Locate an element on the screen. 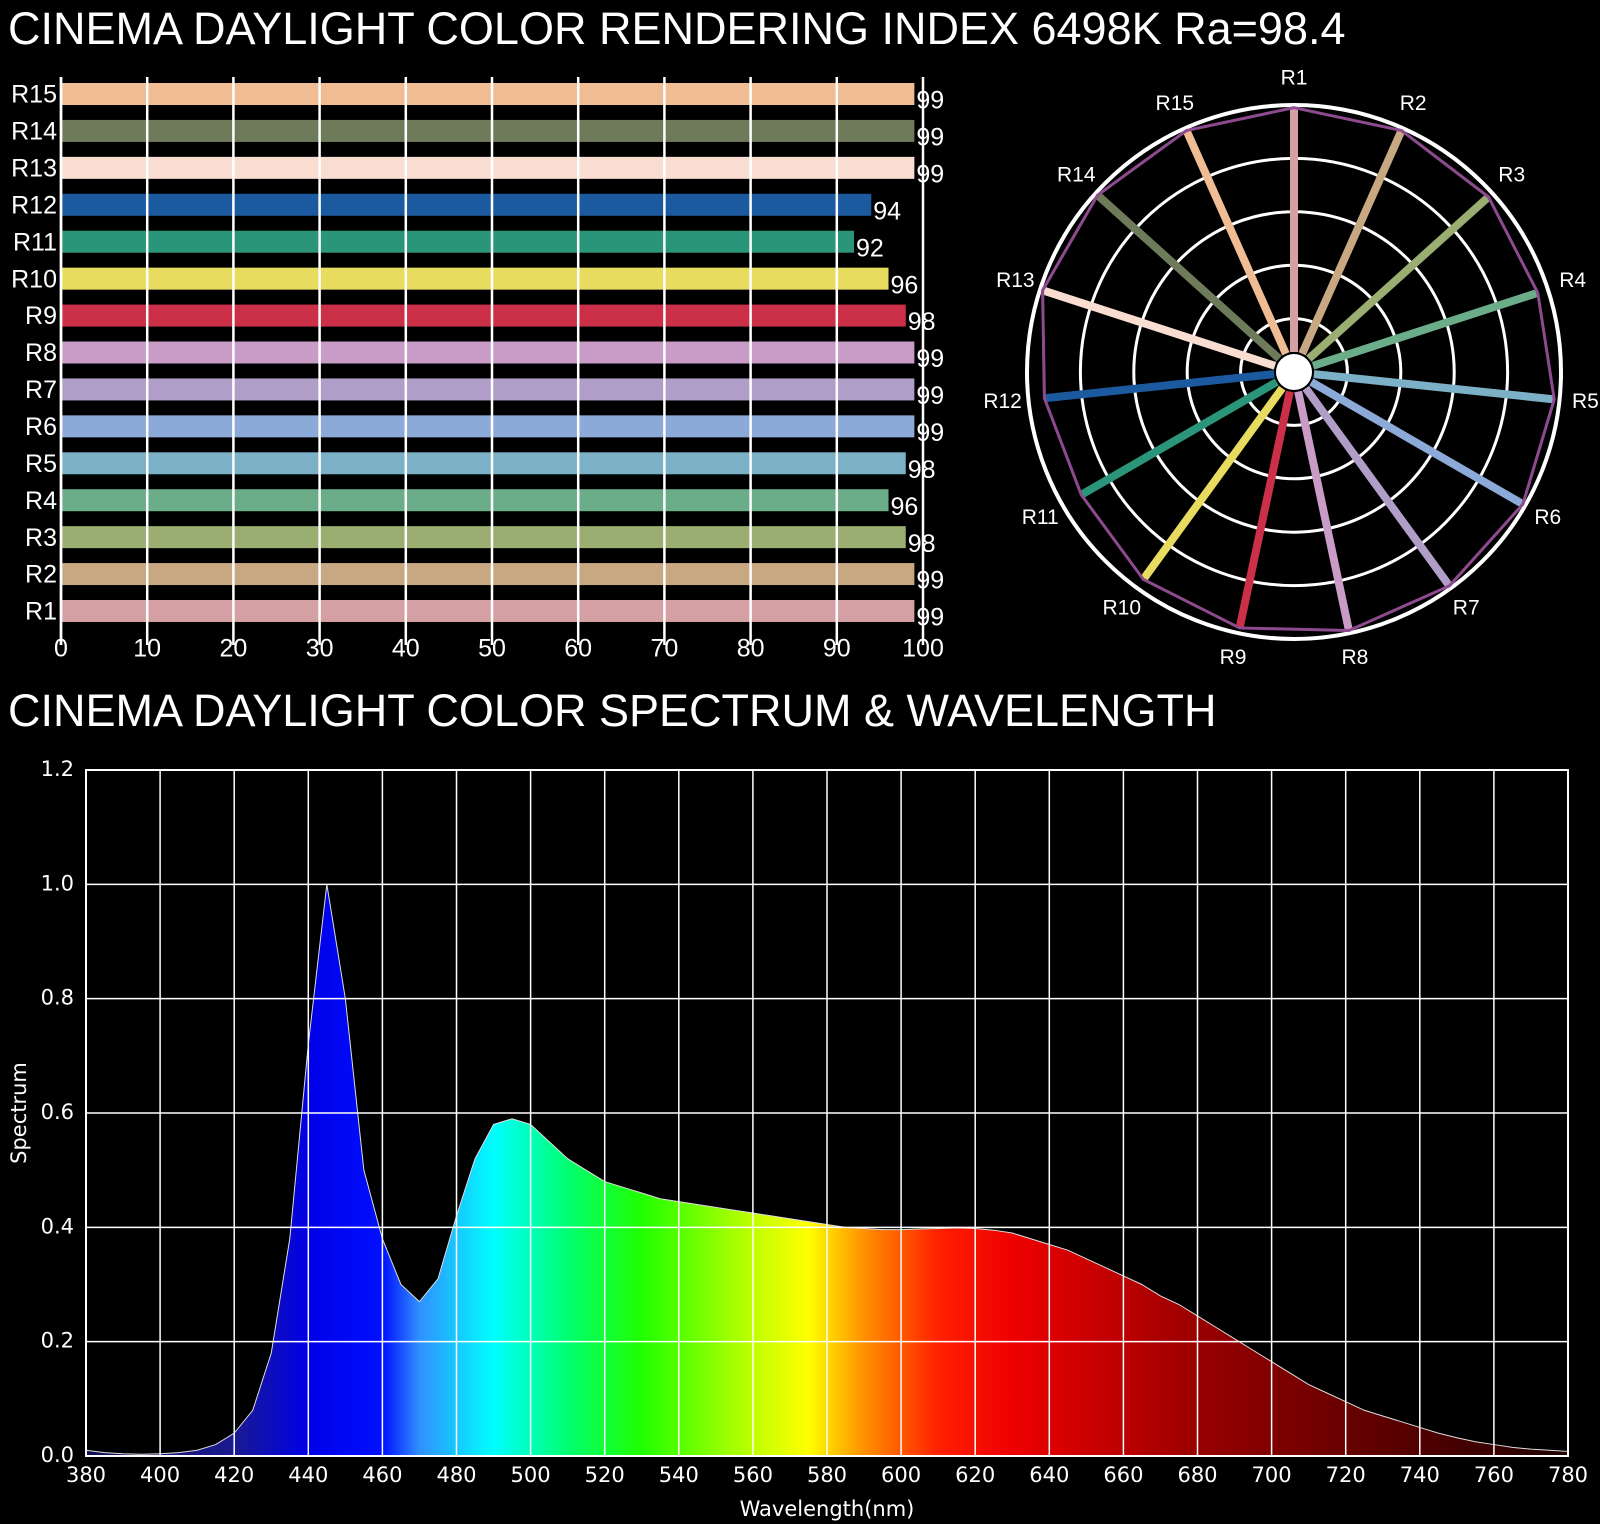 The height and width of the screenshot is (1524, 1600). category-label: R1 is located at coordinates (41, 612).